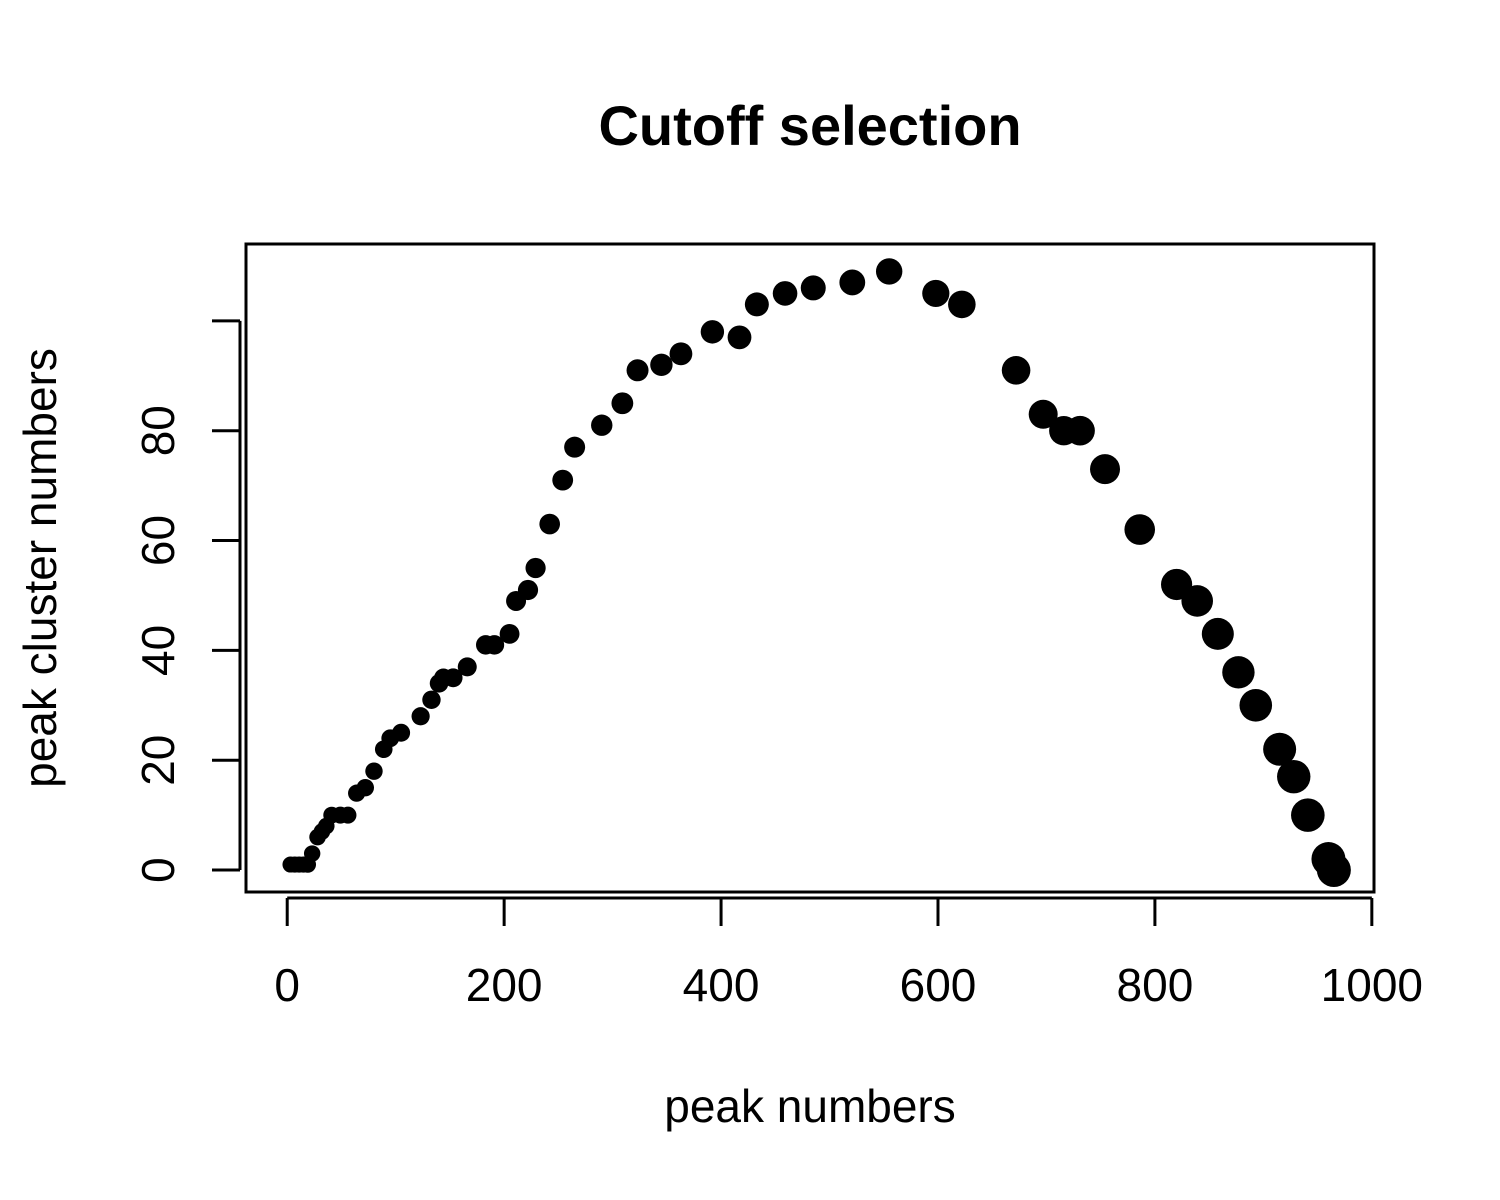 Image resolution: width=1500 pixels, height=1200 pixels. I want to click on x-tick-label: 800, so click(1155, 985).